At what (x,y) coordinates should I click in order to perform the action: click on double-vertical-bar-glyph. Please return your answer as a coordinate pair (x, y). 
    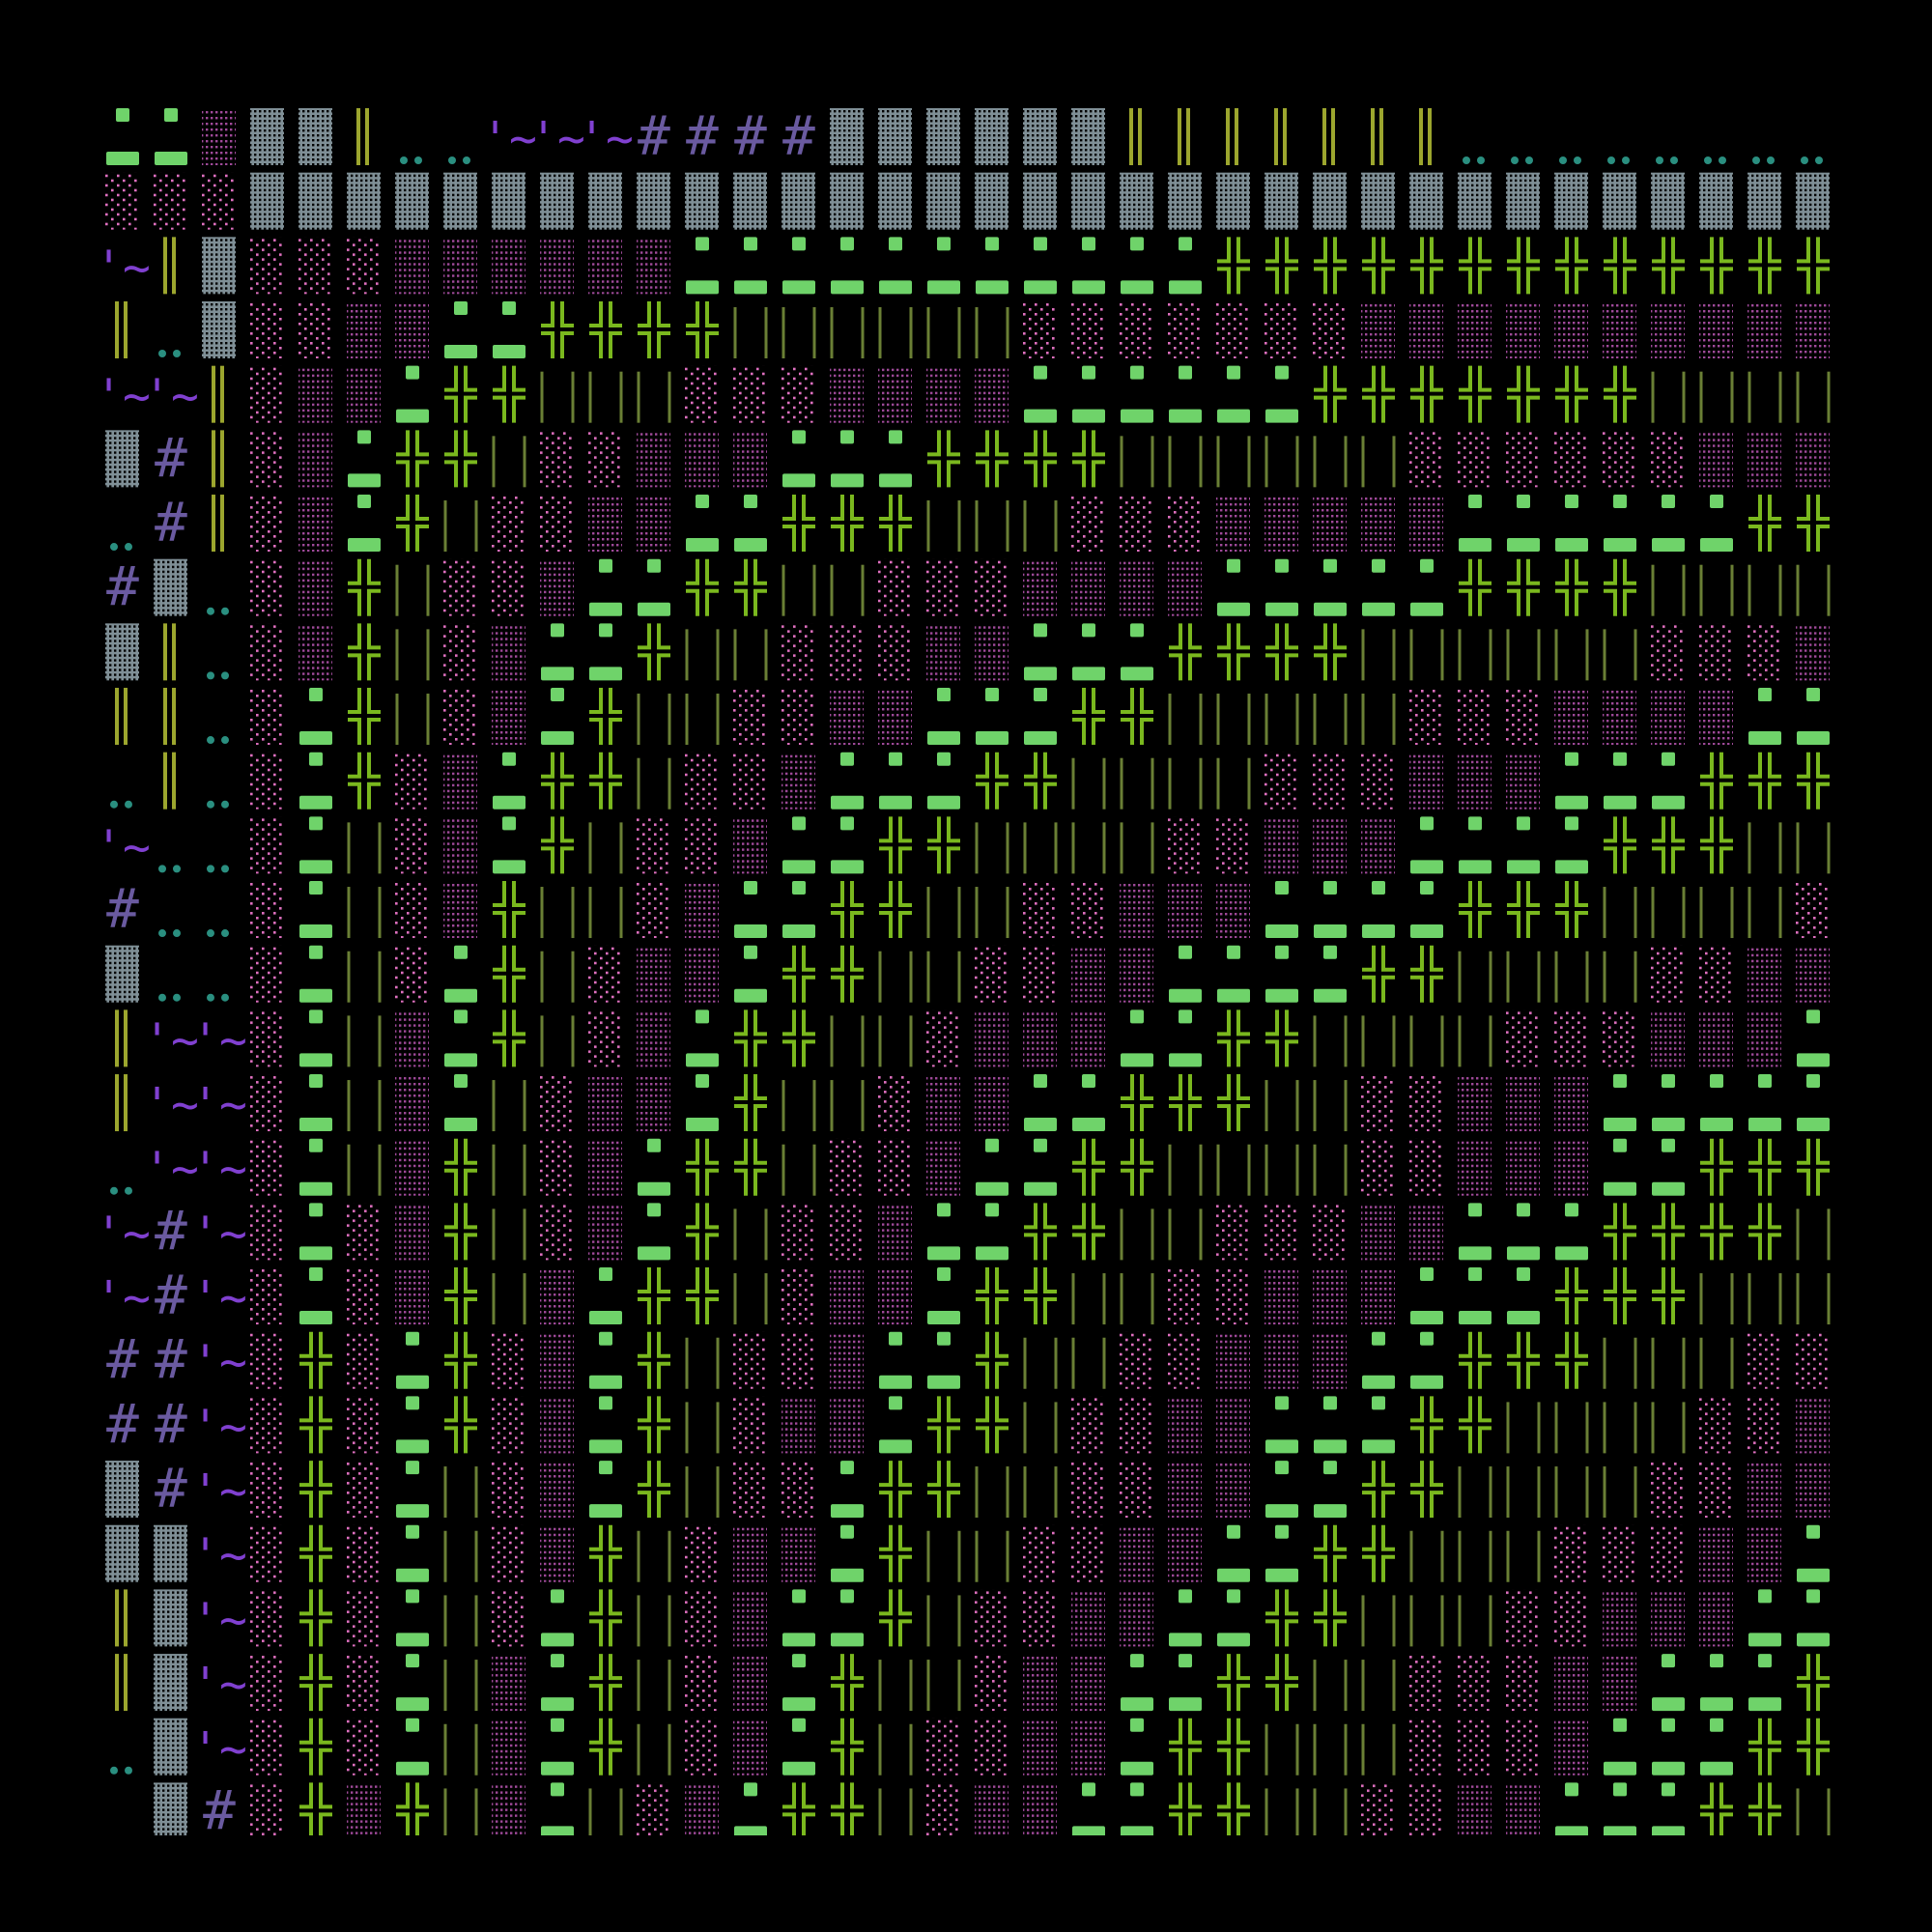
    Looking at the image, I should click on (169, 652).